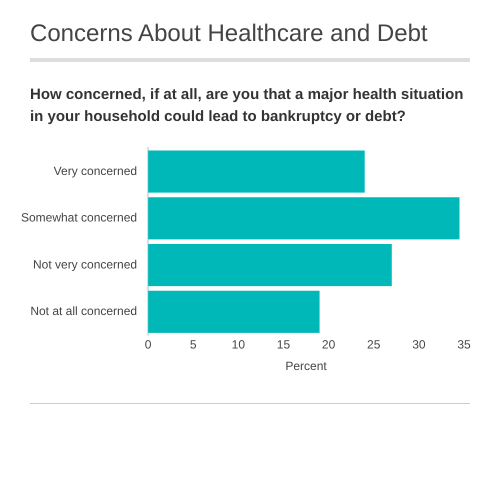 Image resolution: width=500 pixels, height=491 pixels. I want to click on x-tick-label: 10, so click(239, 345).